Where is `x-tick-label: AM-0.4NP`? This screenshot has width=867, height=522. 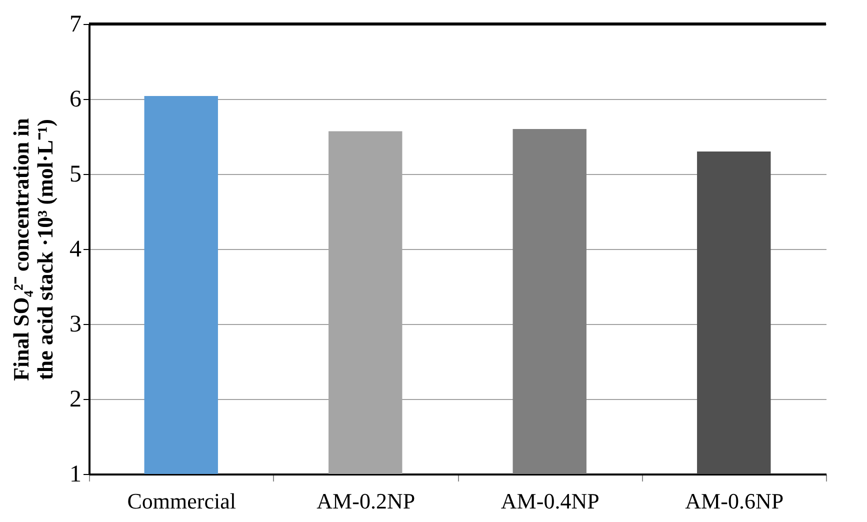 x-tick-label: AM-0.4NP is located at coordinates (550, 501).